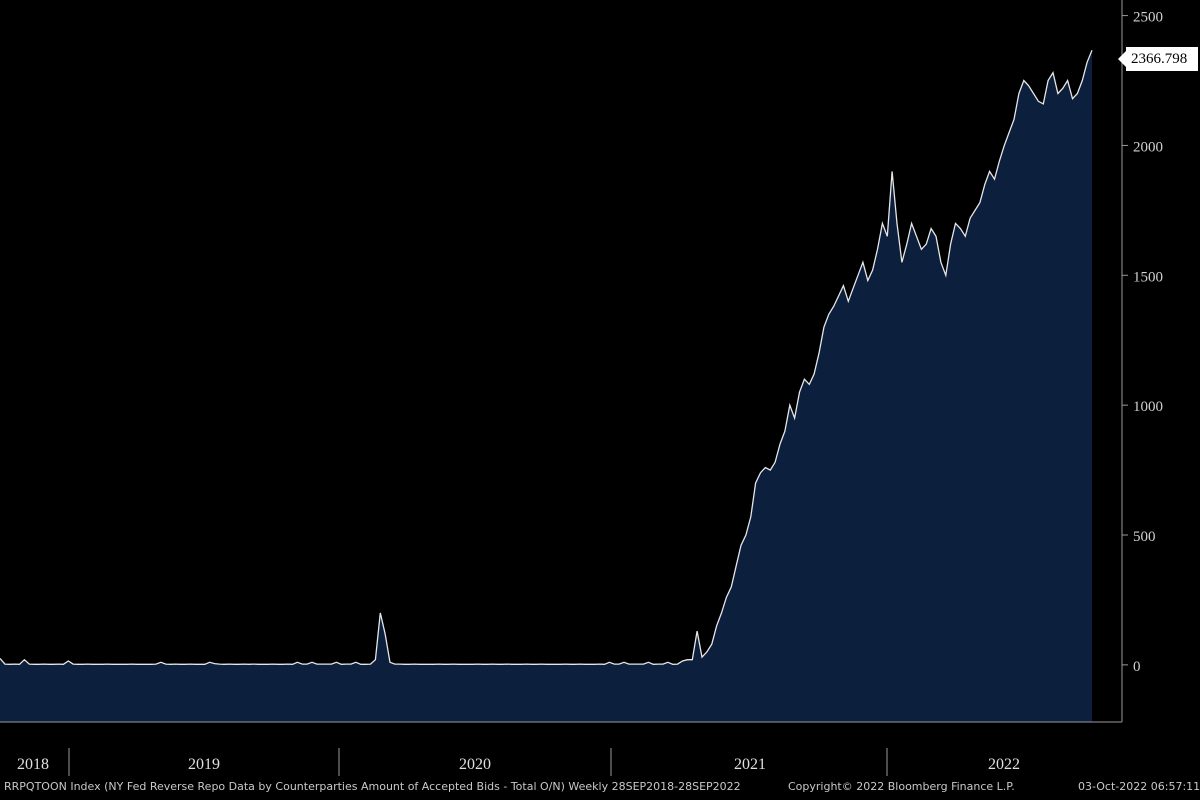 Image resolution: width=1200 pixels, height=800 pixels. What do you see at coordinates (1148, 18) in the screenshot?
I see `y-tick-label: 2500` at bounding box center [1148, 18].